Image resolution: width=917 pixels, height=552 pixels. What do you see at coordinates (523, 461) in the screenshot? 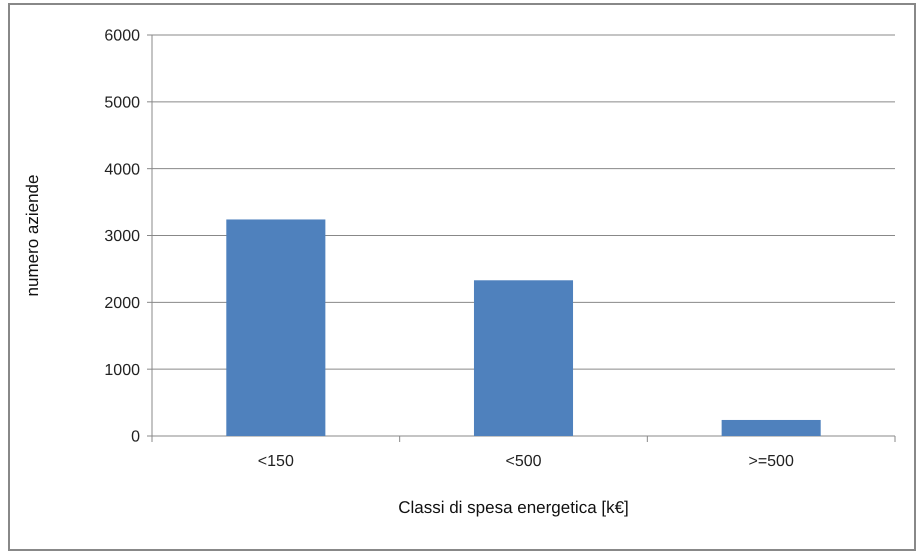
I see `x-tick-label: <500` at bounding box center [523, 461].